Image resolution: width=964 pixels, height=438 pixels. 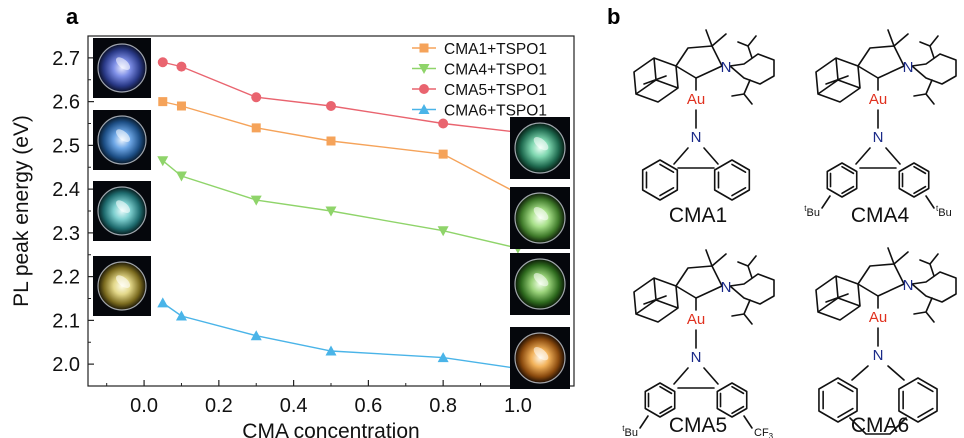 What do you see at coordinates (771, 435) in the screenshot?
I see `cf3-subscript: 3` at bounding box center [771, 435].